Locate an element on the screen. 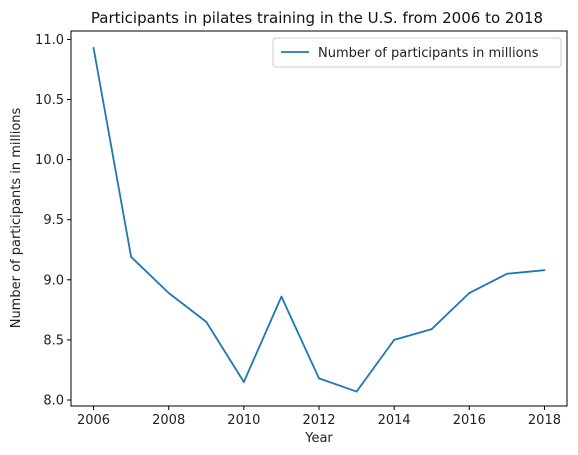  y-axis-title: Number of participants in millions is located at coordinates (16, 217).